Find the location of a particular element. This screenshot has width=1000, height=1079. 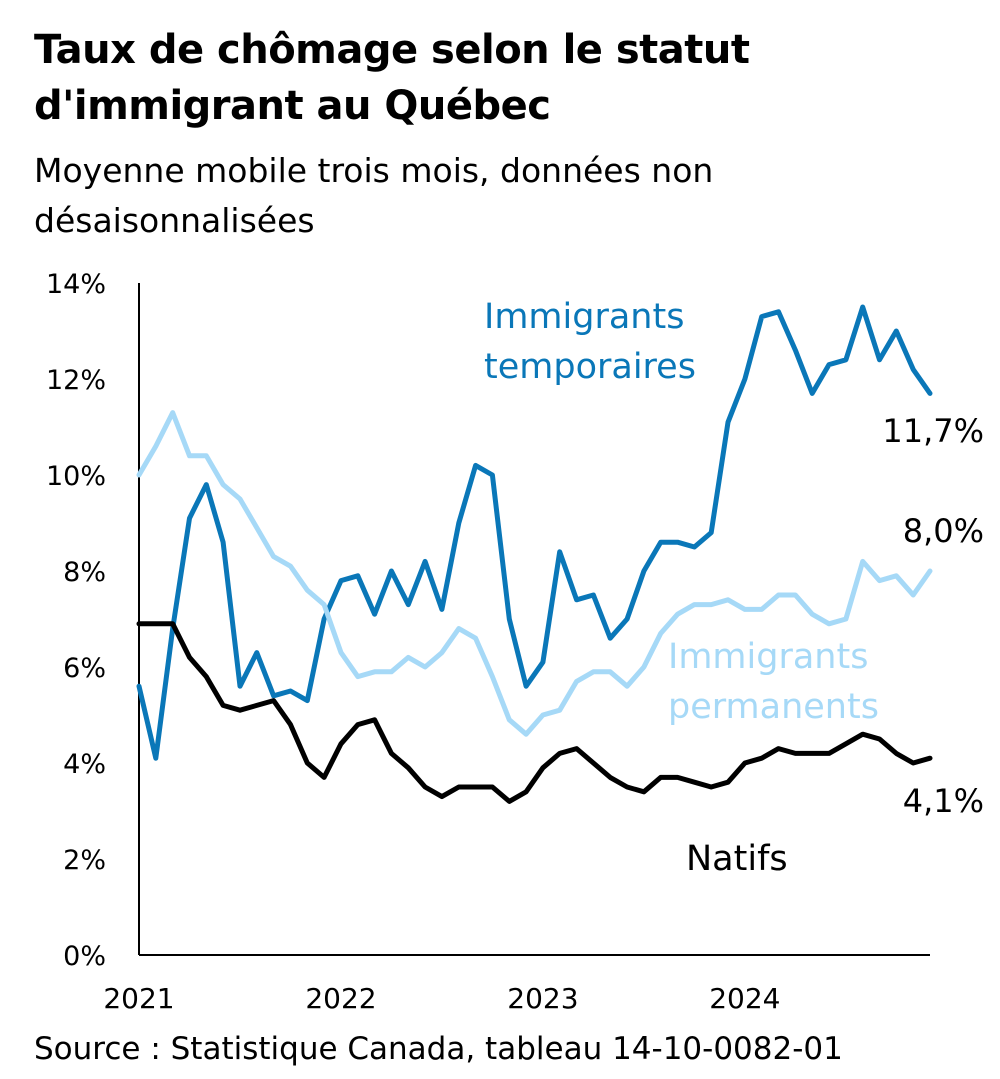

y-tick-label: 8% is located at coordinates (84, 572).